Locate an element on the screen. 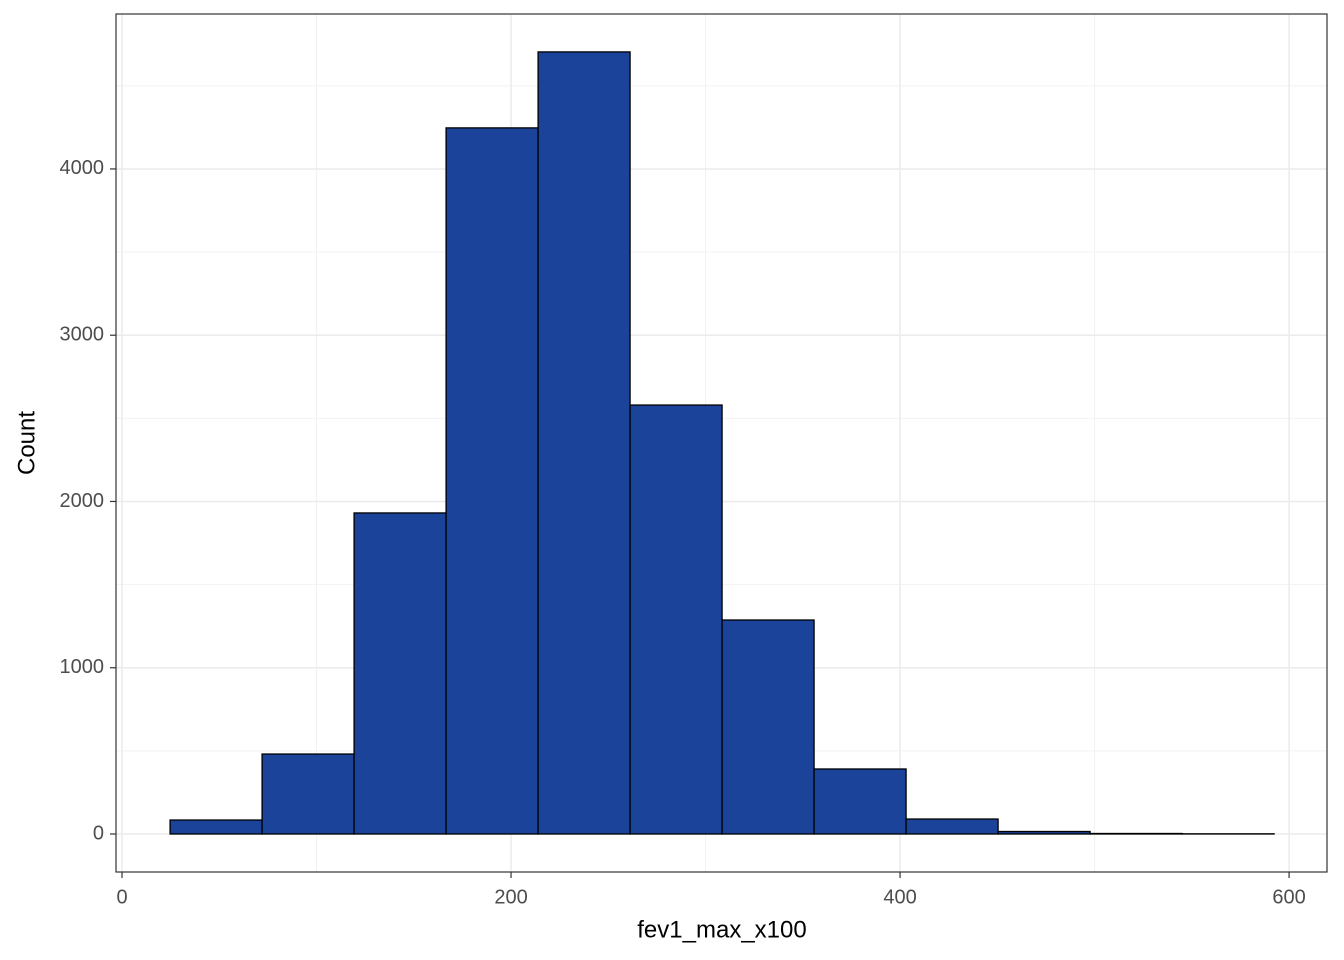 The image size is (1344, 960). y-tick-label: 2000 is located at coordinates (82, 501).